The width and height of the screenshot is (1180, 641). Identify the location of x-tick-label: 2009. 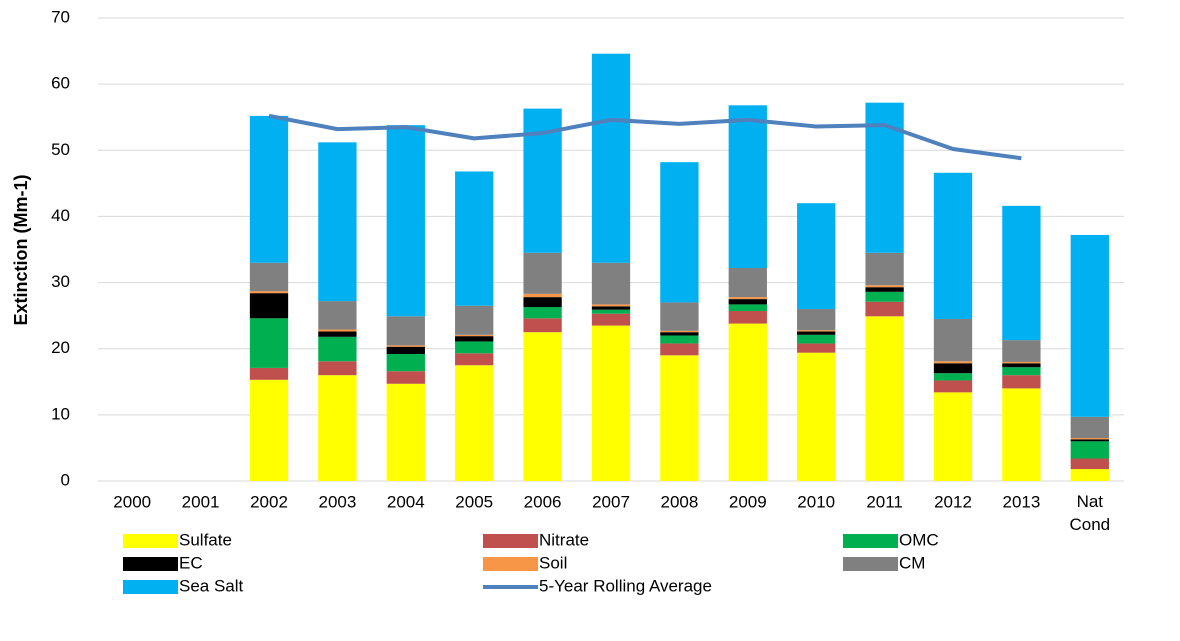
(748, 501).